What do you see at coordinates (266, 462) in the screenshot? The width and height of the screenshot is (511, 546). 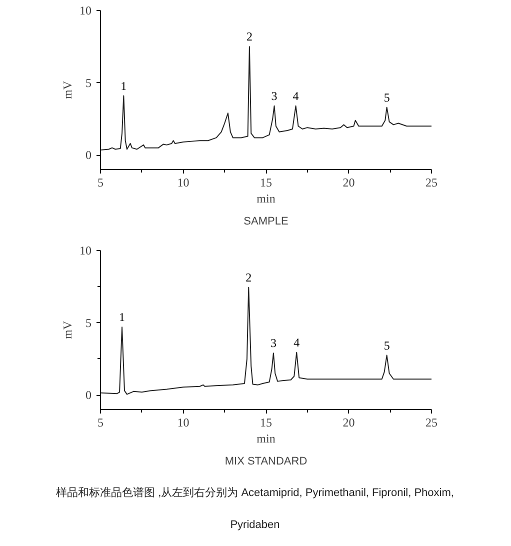 I see `text: MIX STANDARD` at bounding box center [266, 462].